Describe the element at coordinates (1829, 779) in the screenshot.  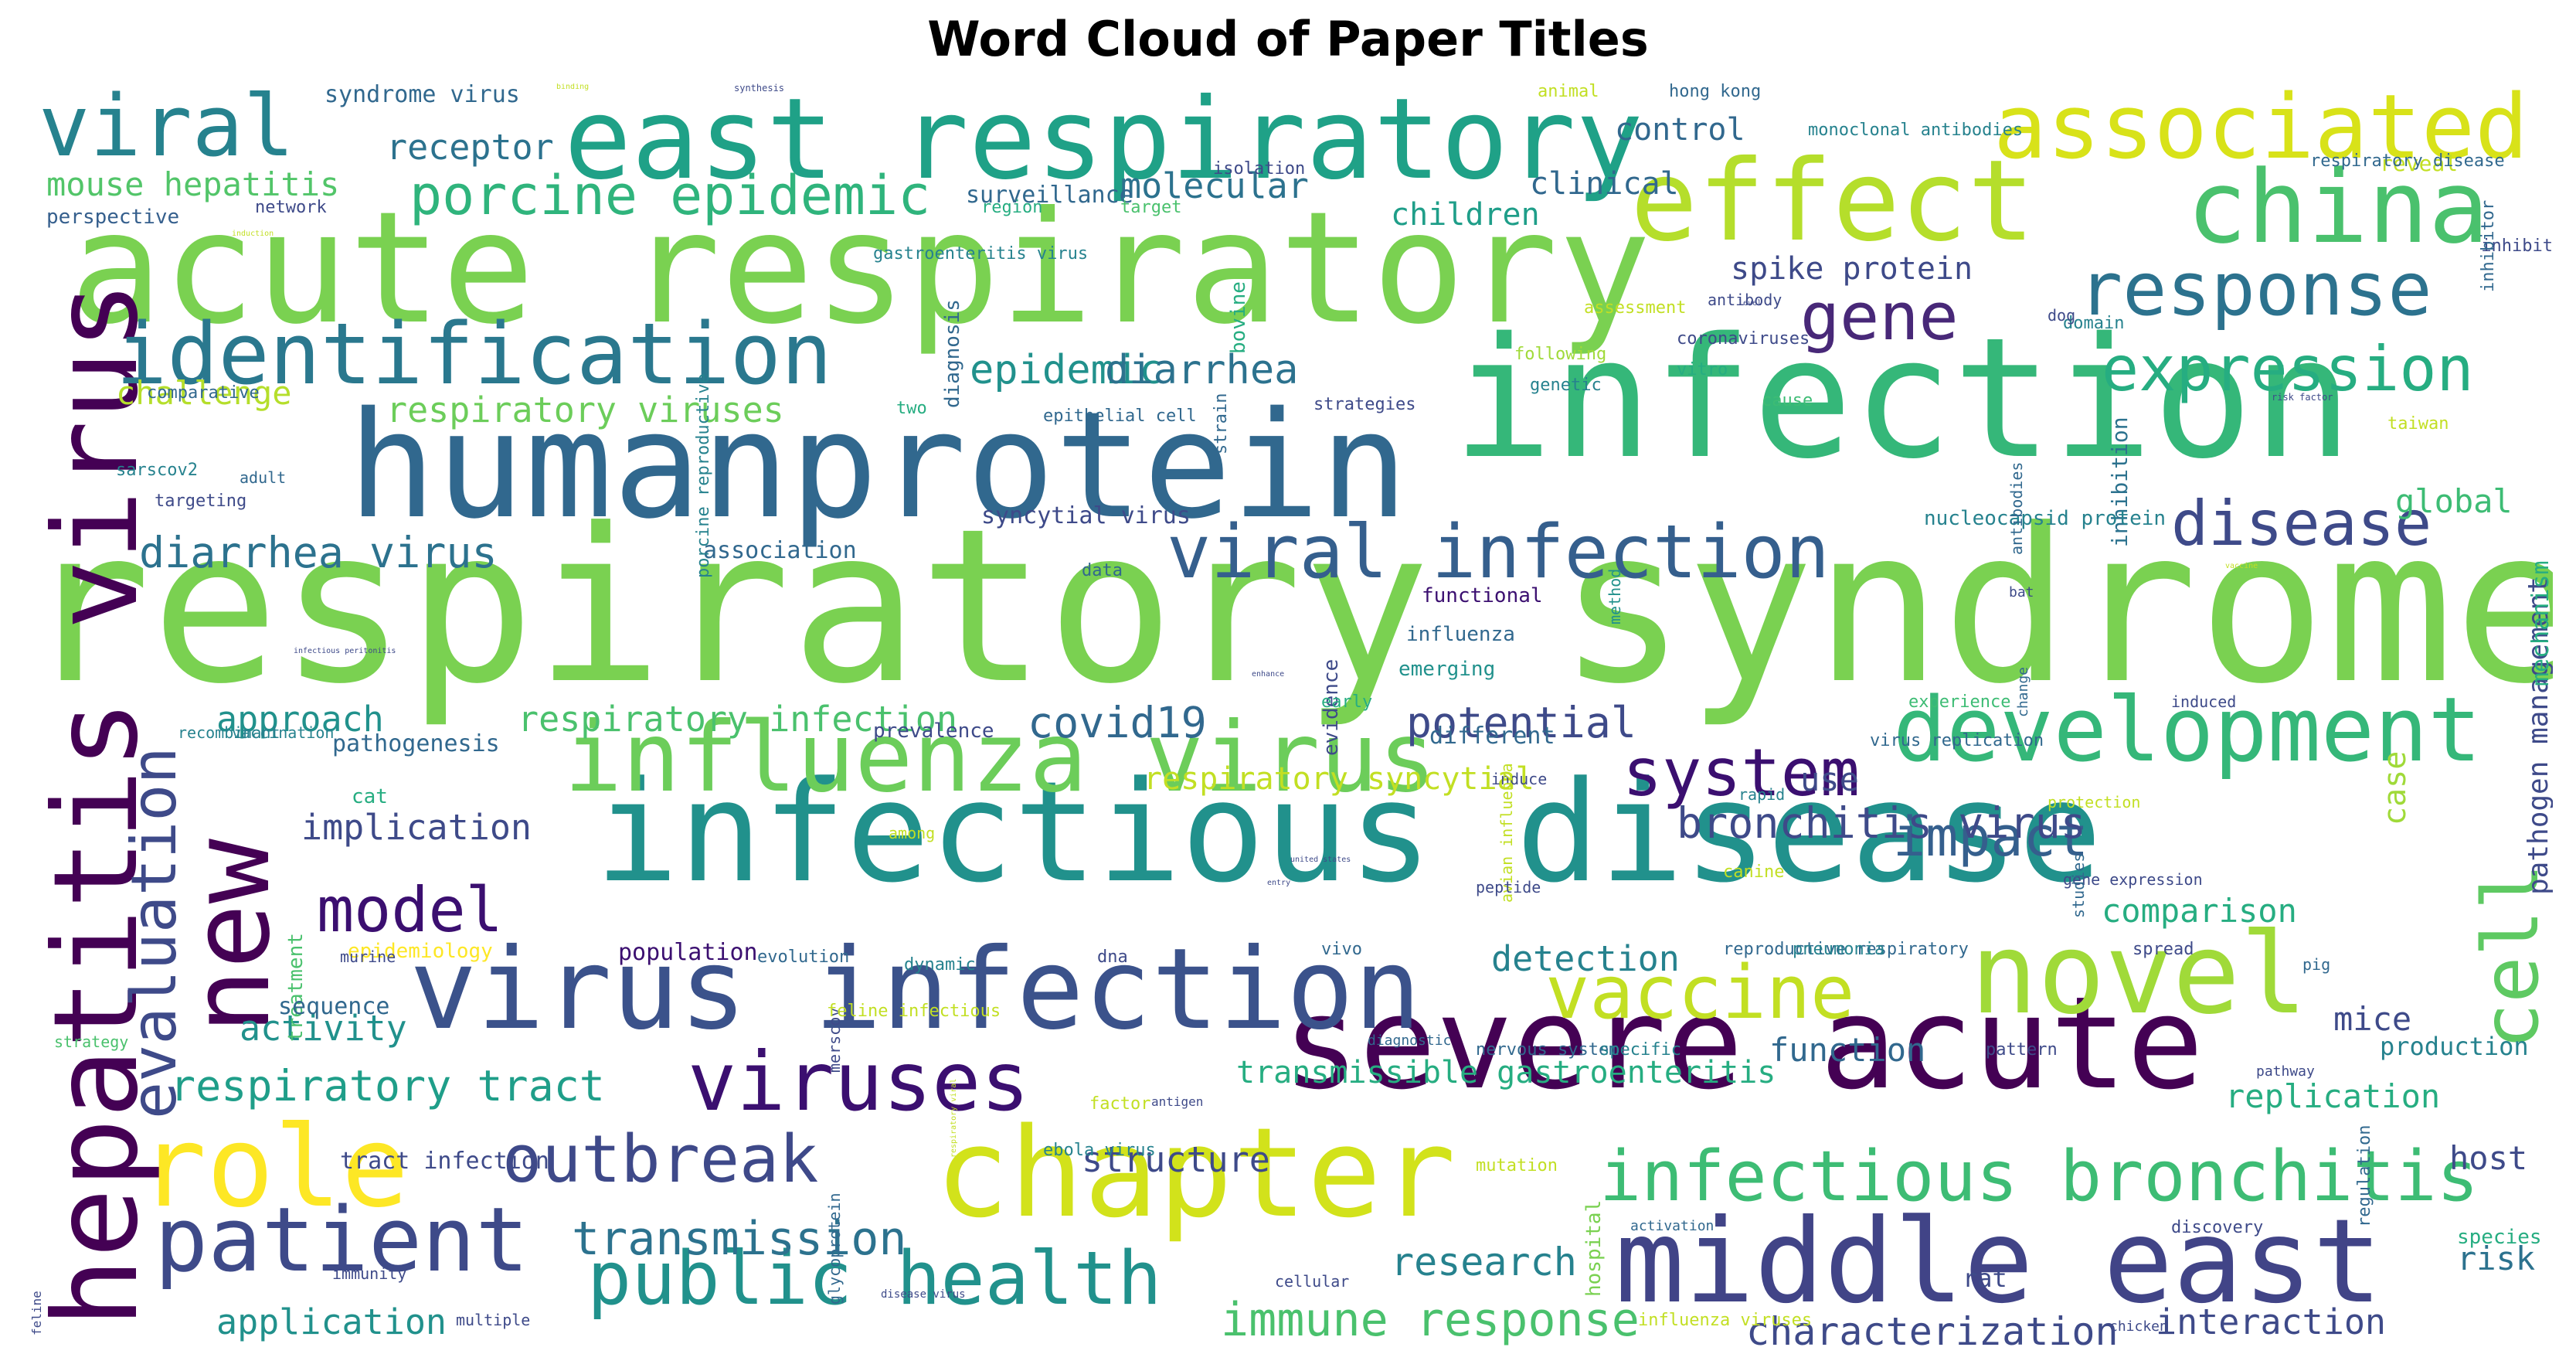
I see `word-use: use` at that location.